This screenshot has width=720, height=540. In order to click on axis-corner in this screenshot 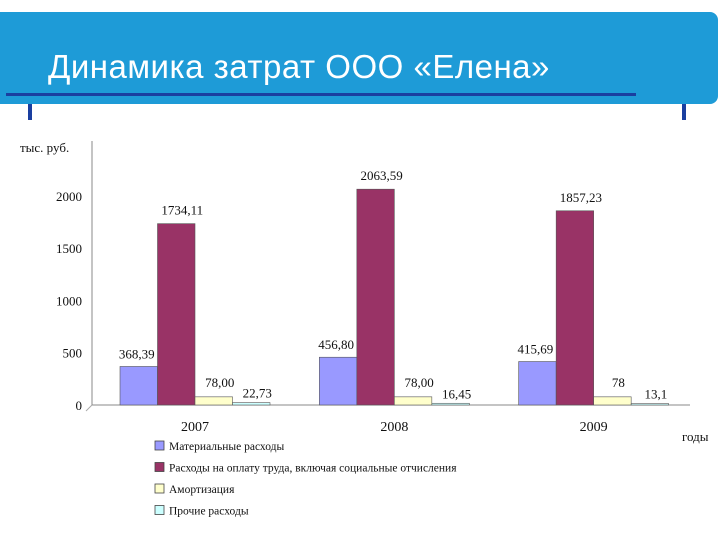, I will do `click(89, 408)`.